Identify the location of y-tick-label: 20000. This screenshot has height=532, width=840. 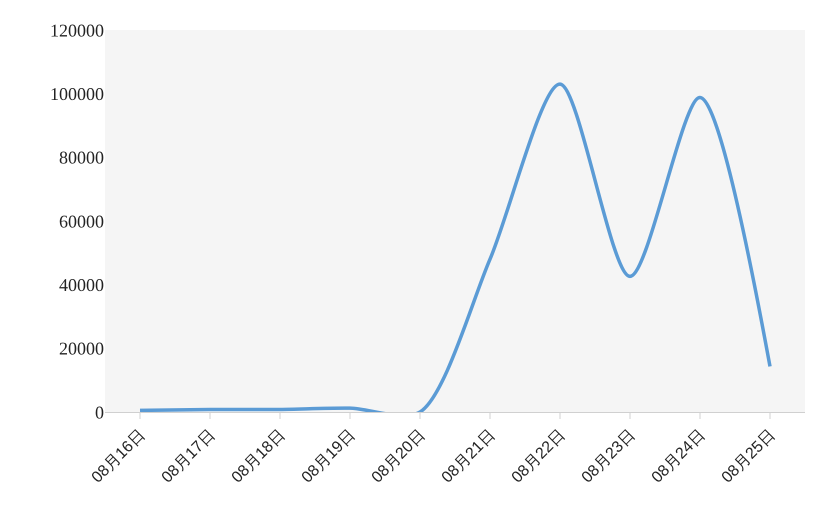
(81, 348).